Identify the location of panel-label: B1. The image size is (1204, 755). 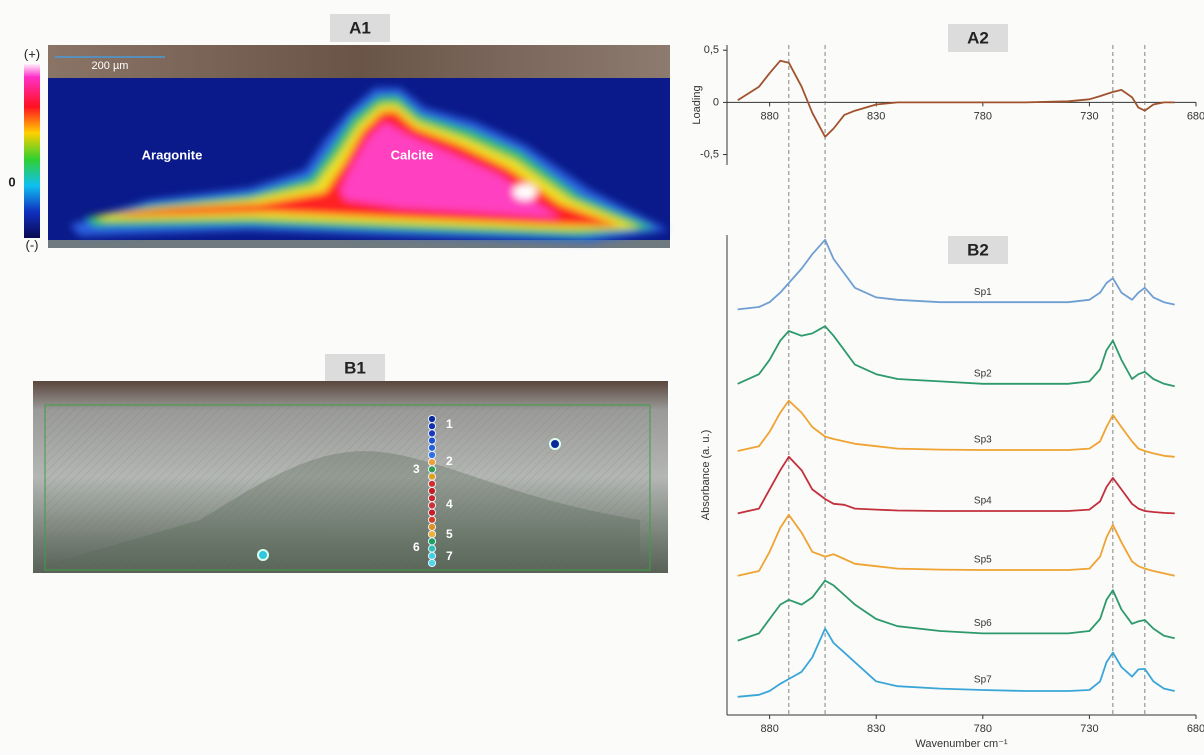
(355, 367).